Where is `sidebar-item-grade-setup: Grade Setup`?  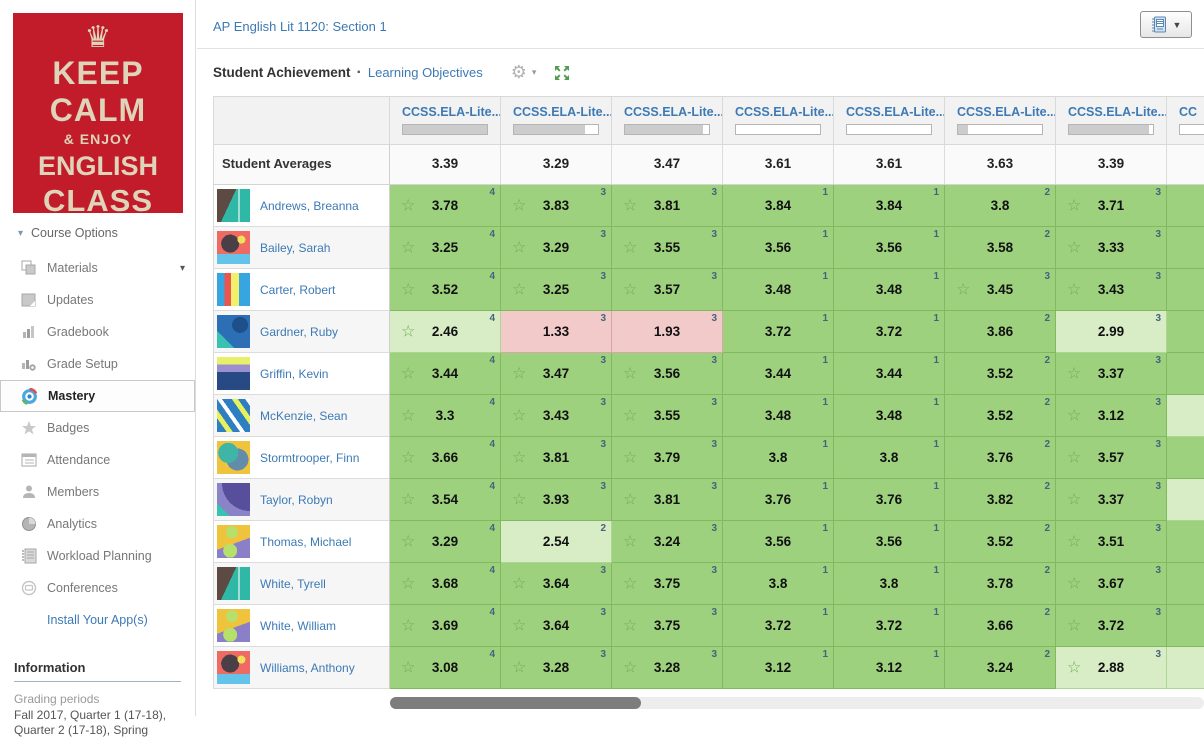 sidebar-item-grade-setup: Grade Setup is located at coordinates (97, 364).